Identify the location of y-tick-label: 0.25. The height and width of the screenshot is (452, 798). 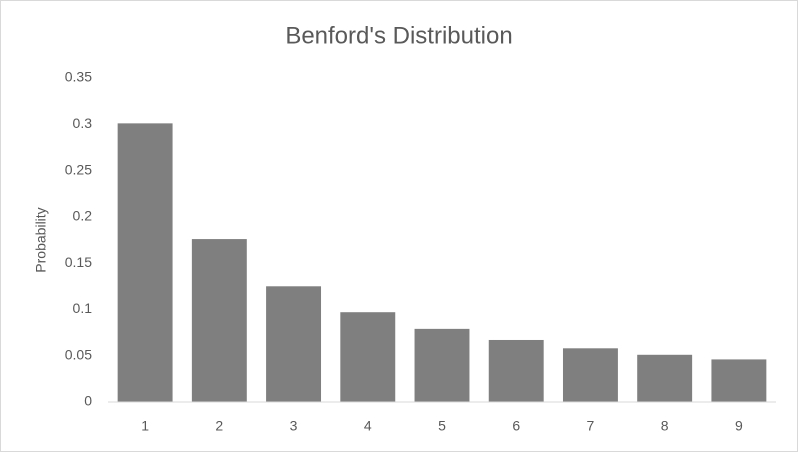
(78, 169).